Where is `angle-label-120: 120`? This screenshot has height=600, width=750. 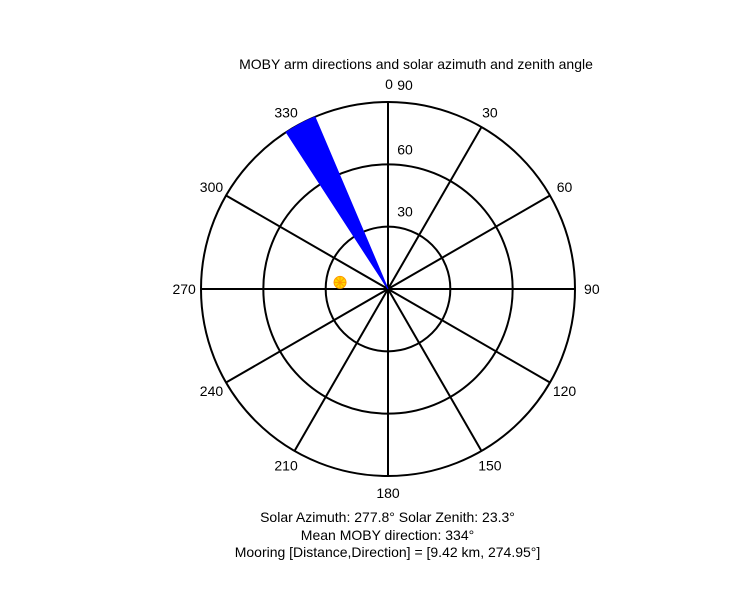 angle-label-120: 120 is located at coordinates (565, 391).